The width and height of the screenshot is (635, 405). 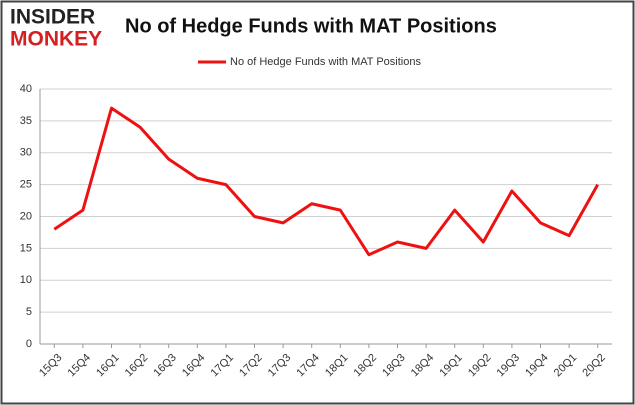 I want to click on x-tick-label: 19Q2, so click(x=480, y=366).